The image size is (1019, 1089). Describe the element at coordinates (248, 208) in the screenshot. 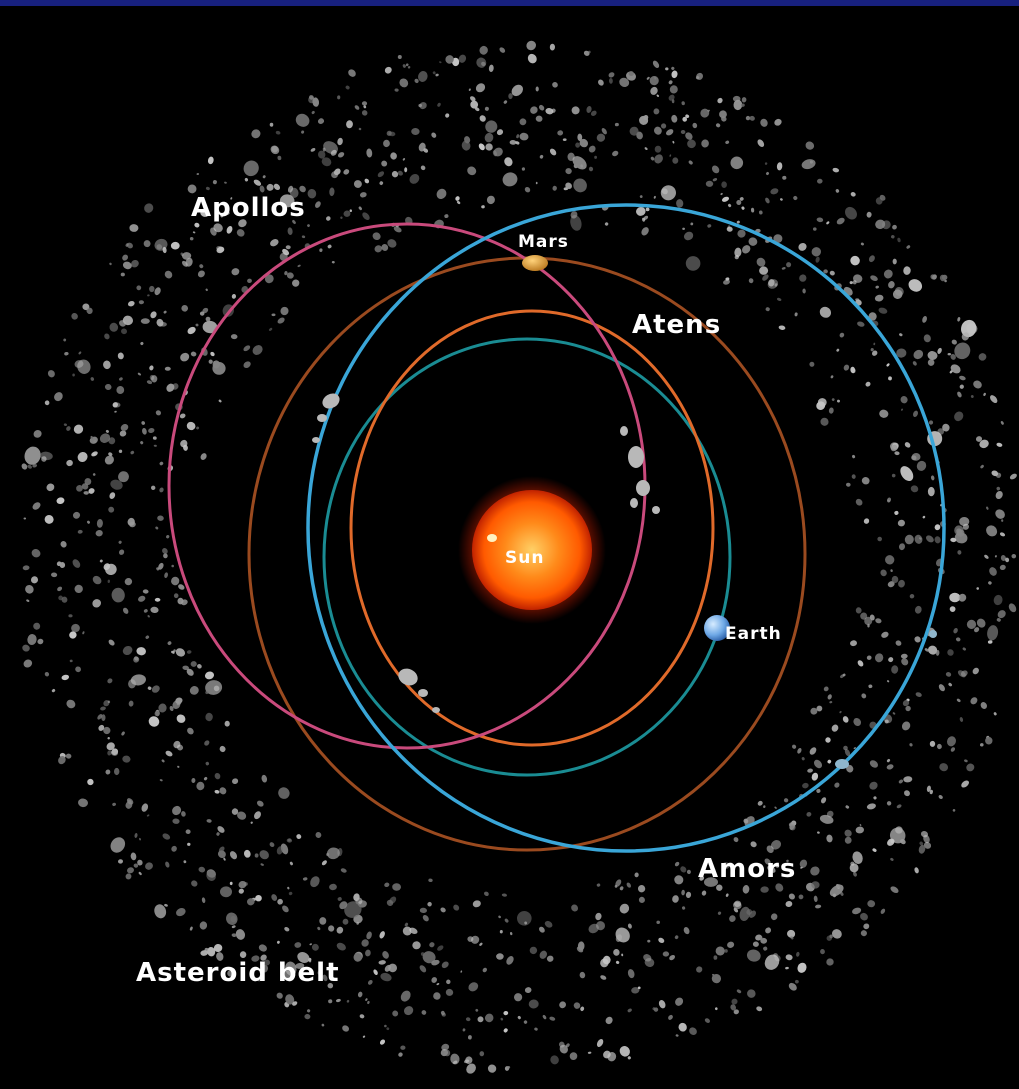

I see `label-apollos: Apollos` at that location.